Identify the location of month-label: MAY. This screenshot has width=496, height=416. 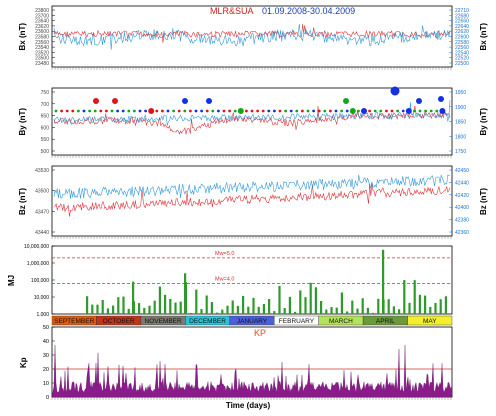
(430, 321).